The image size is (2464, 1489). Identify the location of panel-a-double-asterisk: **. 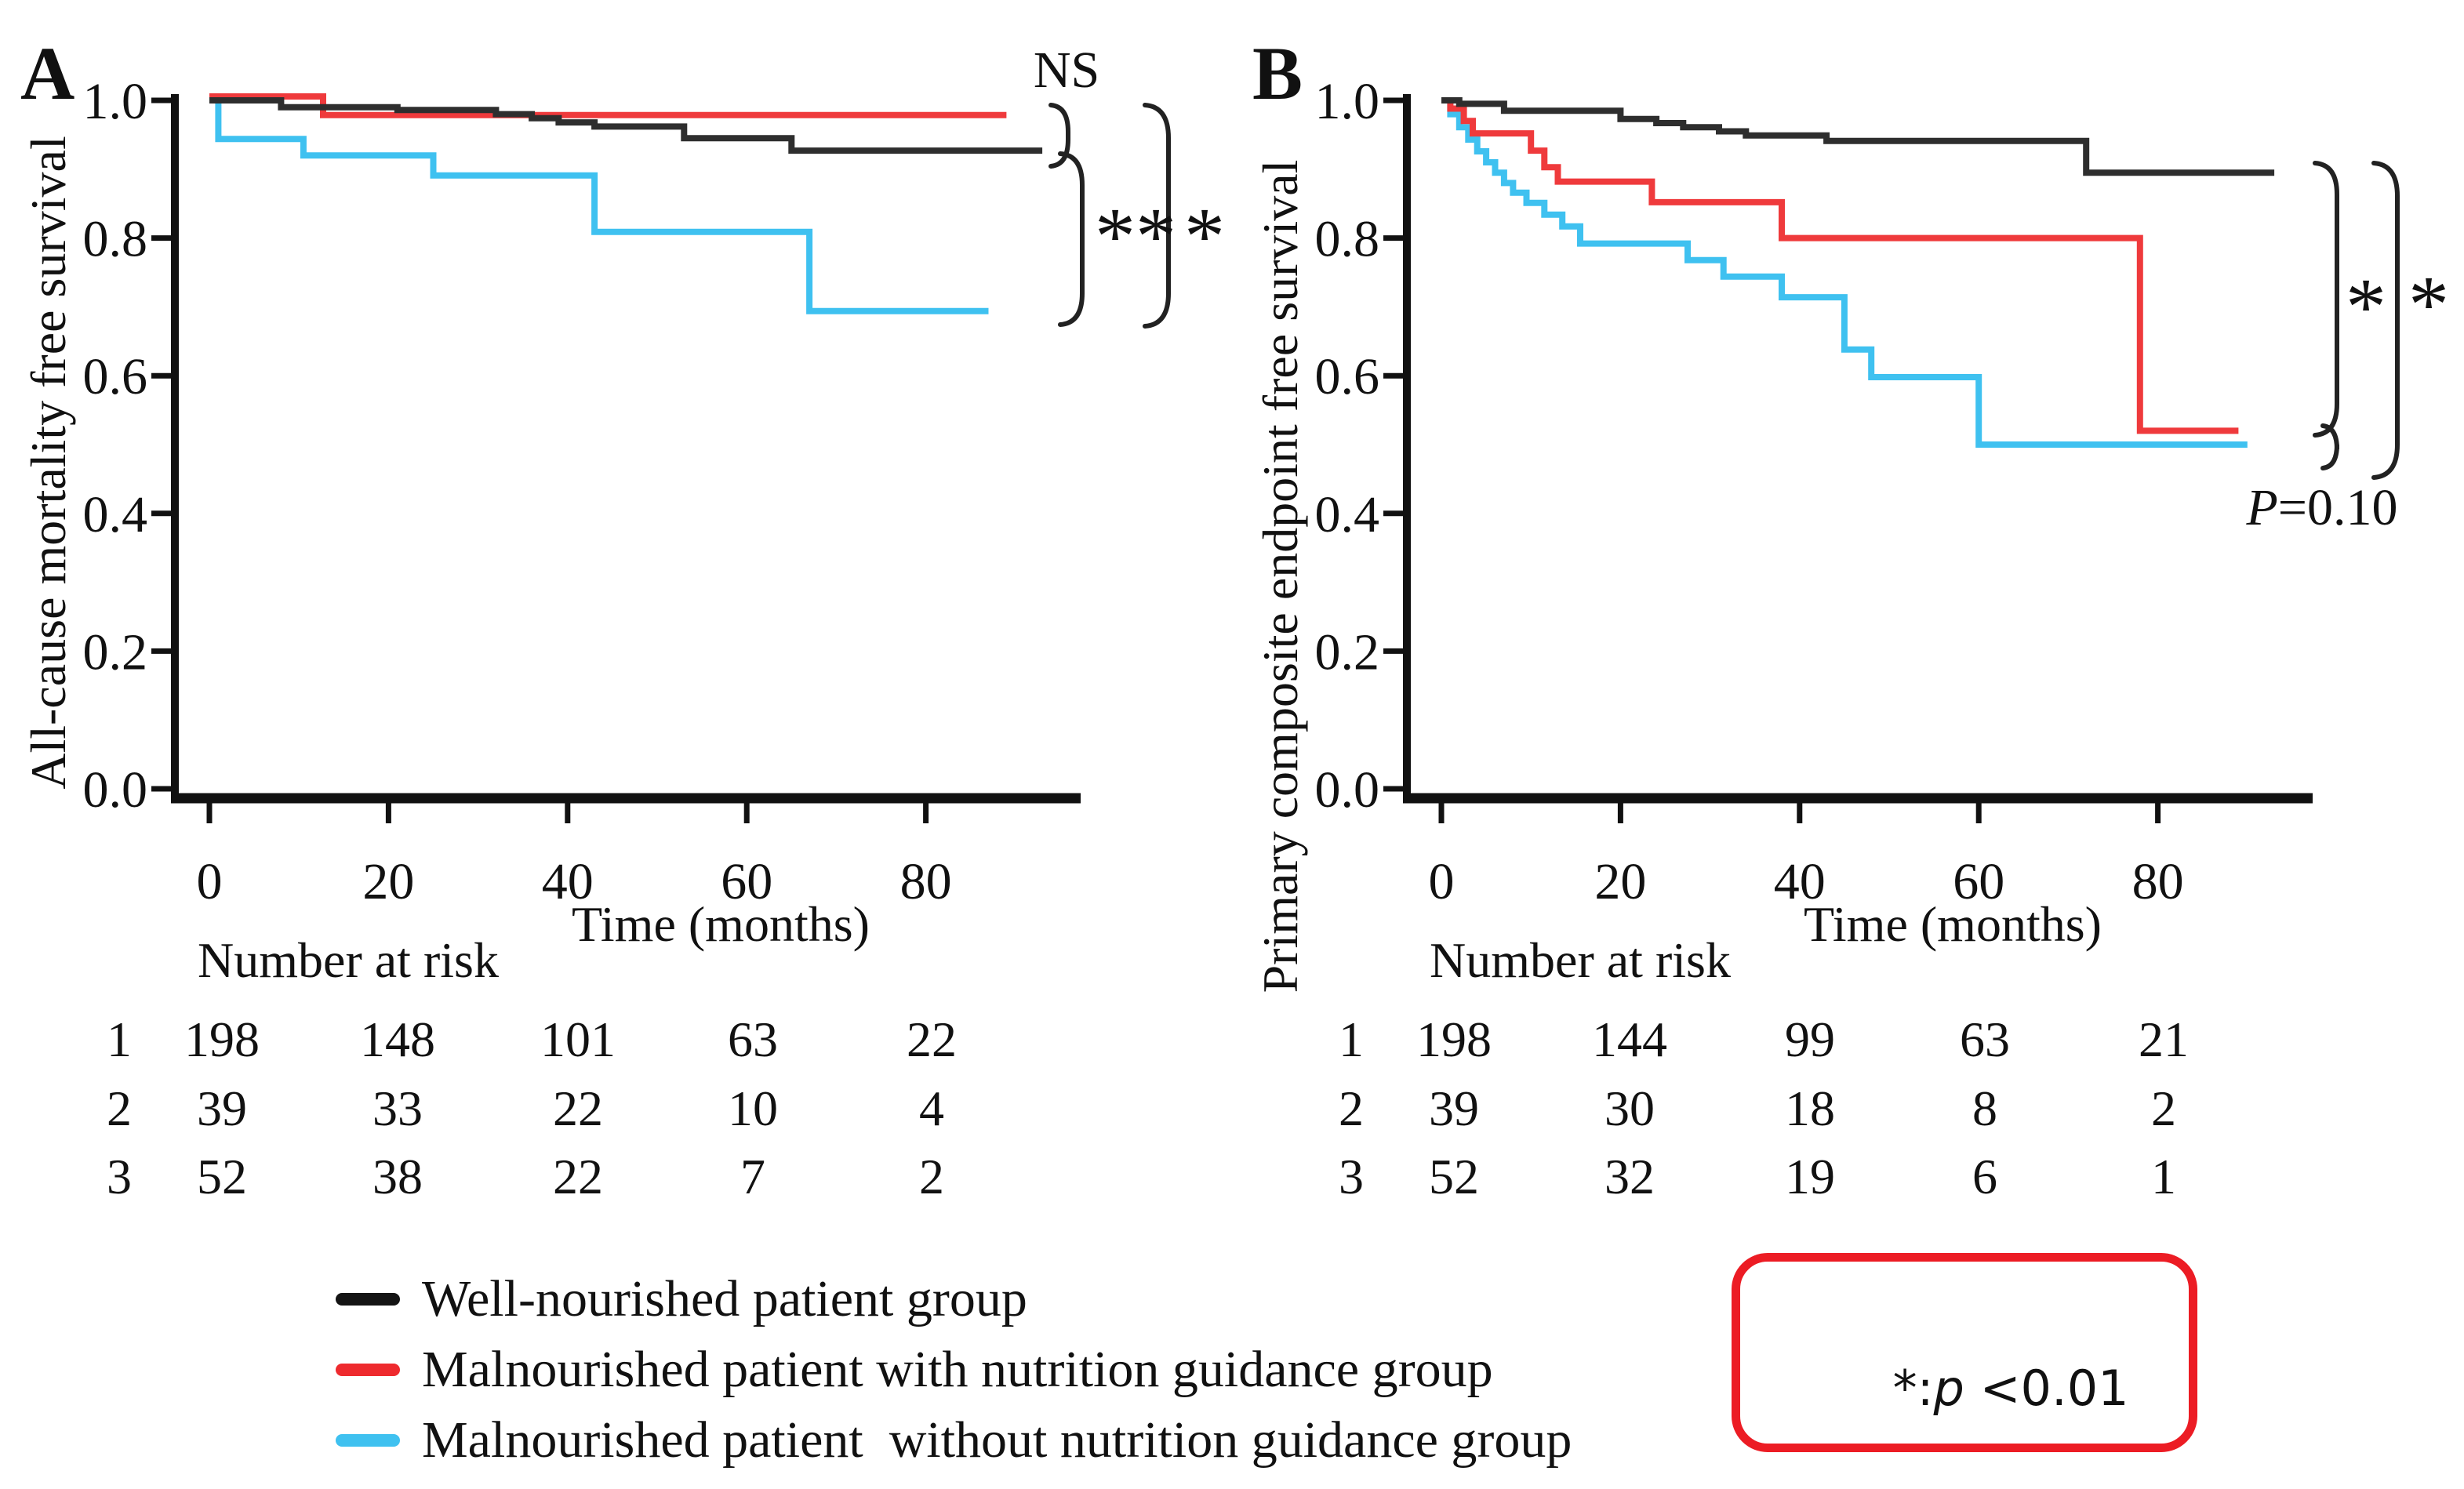
(1135, 236).